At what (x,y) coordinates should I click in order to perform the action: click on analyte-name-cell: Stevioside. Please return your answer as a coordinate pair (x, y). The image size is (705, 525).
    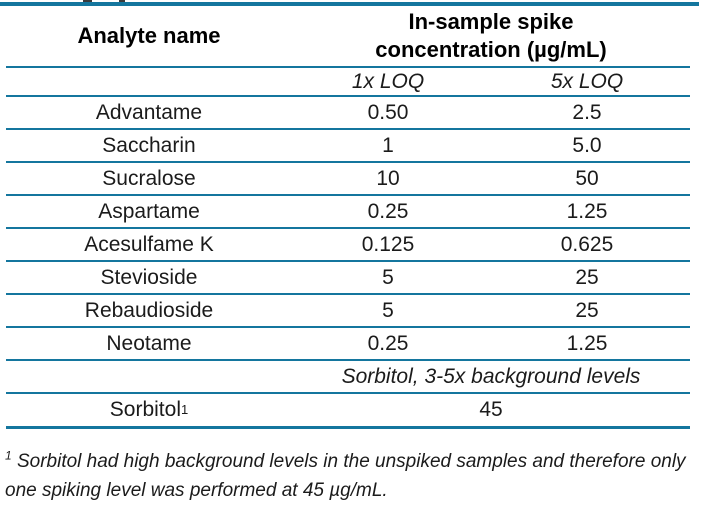
    Looking at the image, I should click on (149, 277).